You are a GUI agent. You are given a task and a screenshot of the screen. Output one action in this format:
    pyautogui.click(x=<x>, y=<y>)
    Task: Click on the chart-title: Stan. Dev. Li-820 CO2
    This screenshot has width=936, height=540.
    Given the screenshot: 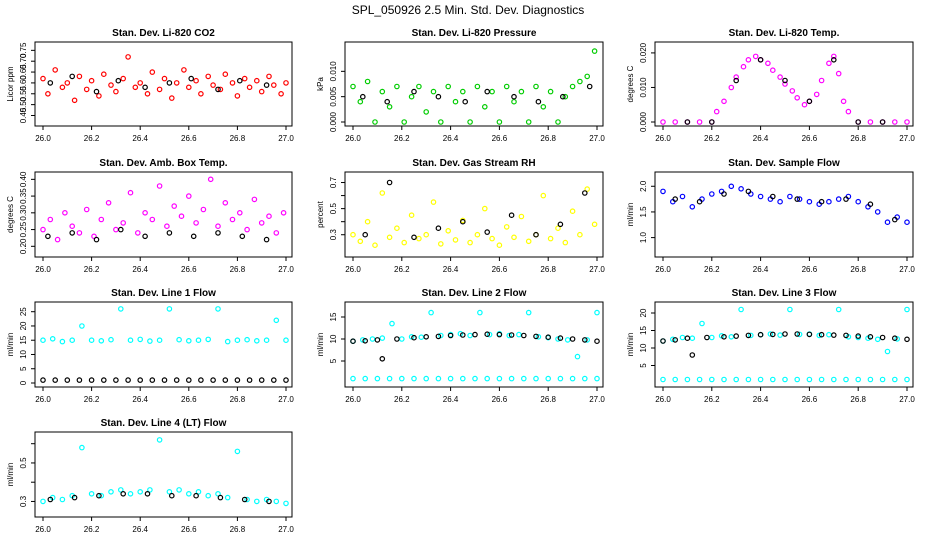 What is the action you would take?
    pyautogui.click(x=163, y=33)
    